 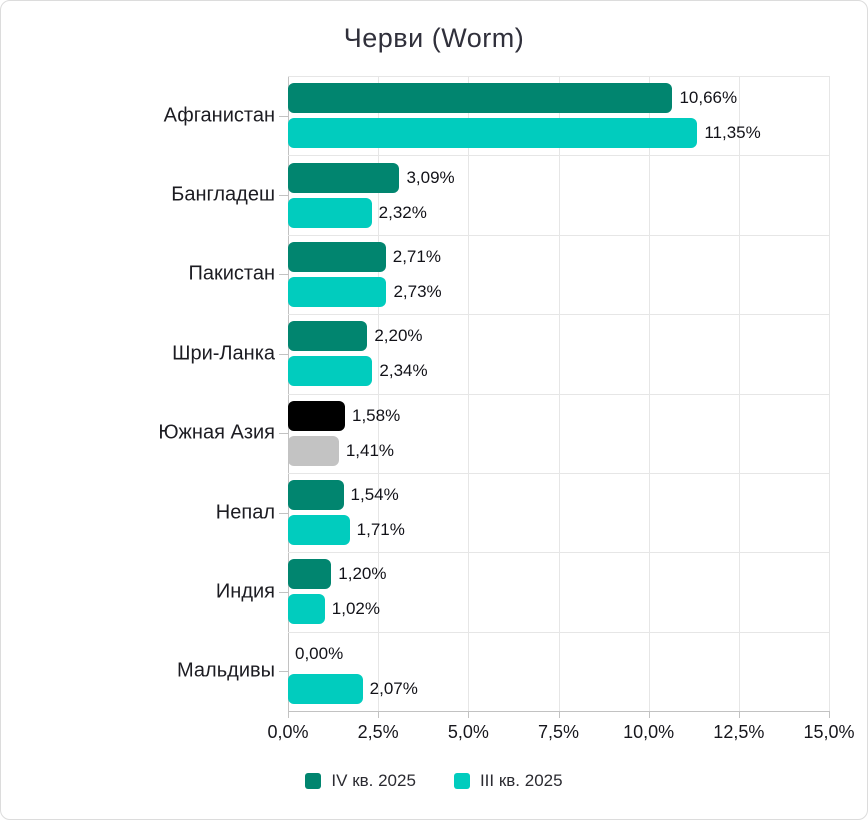 I want to click on legend-label: IV кв. 2025, so click(x=373, y=780).